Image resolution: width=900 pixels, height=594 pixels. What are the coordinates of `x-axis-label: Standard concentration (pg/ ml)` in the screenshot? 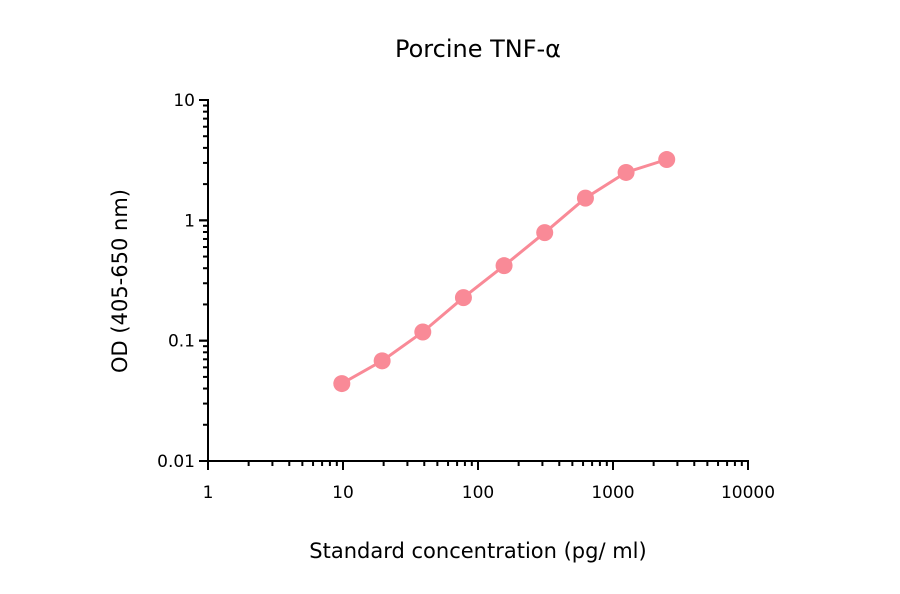 It's located at (477, 551).